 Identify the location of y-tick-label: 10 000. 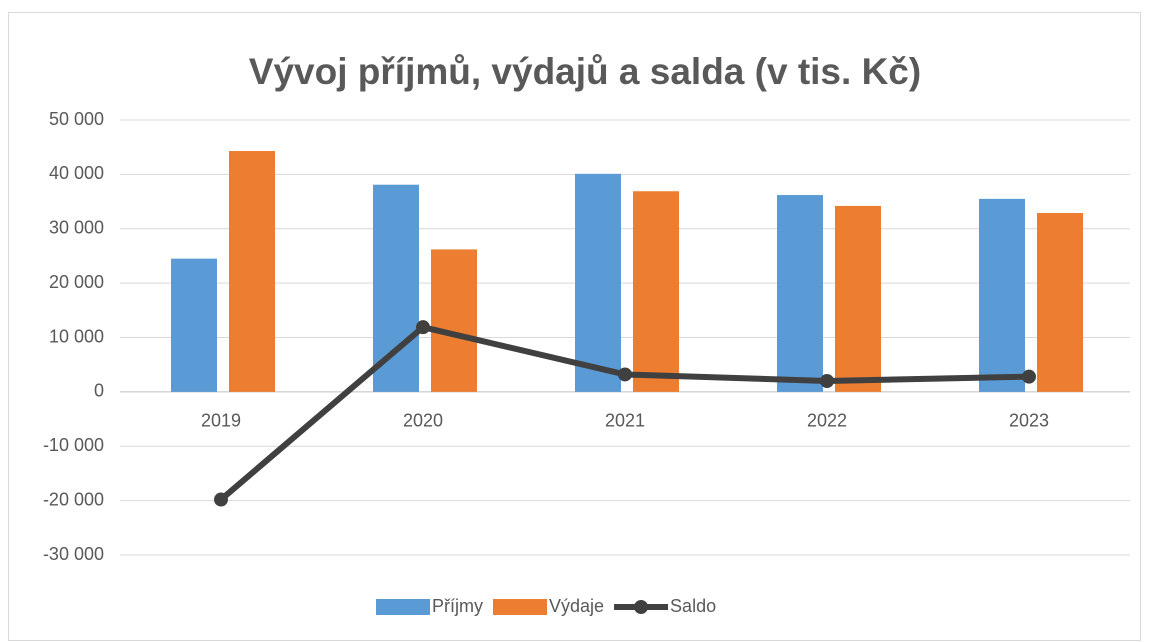
(76, 336).